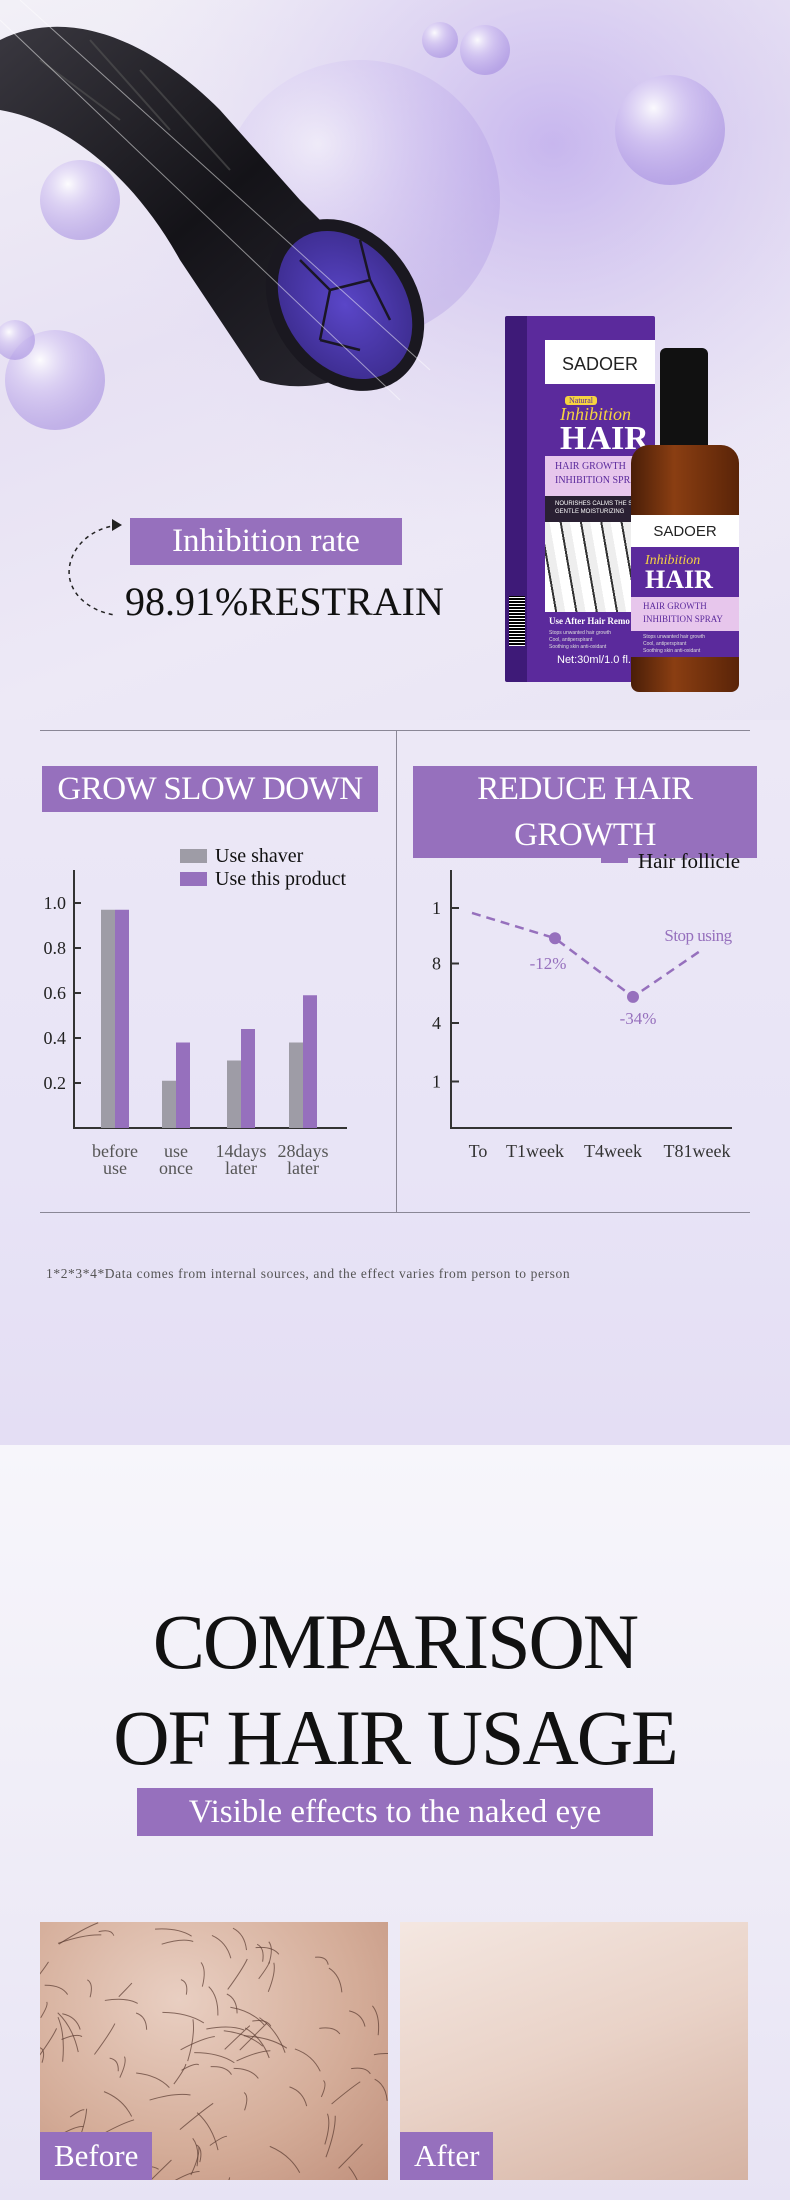  What do you see at coordinates (281, 879) in the screenshot?
I see `legend-label: Use this product` at bounding box center [281, 879].